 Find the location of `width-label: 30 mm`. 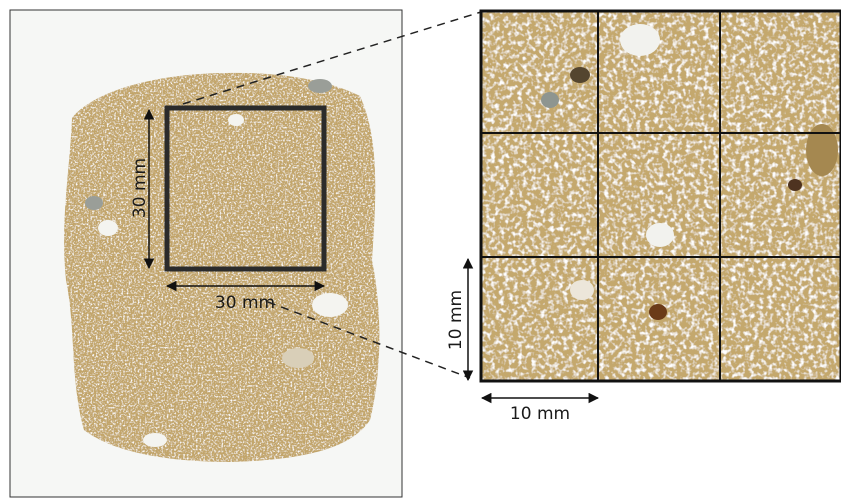

width-label: 30 mm is located at coordinates (245, 303).